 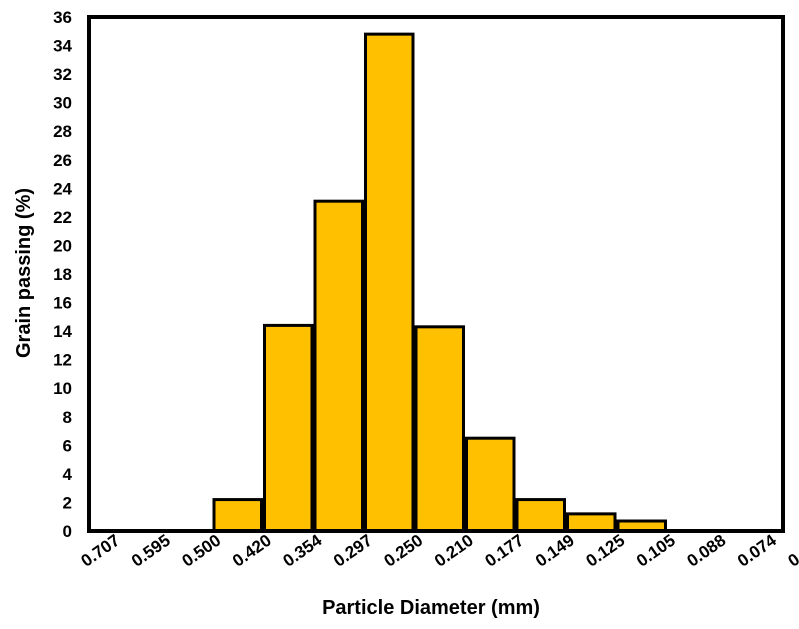 What do you see at coordinates (252, 551) in the screenshot?
I see `x-tick-label: 0.420` at bounding box center [252, 551].